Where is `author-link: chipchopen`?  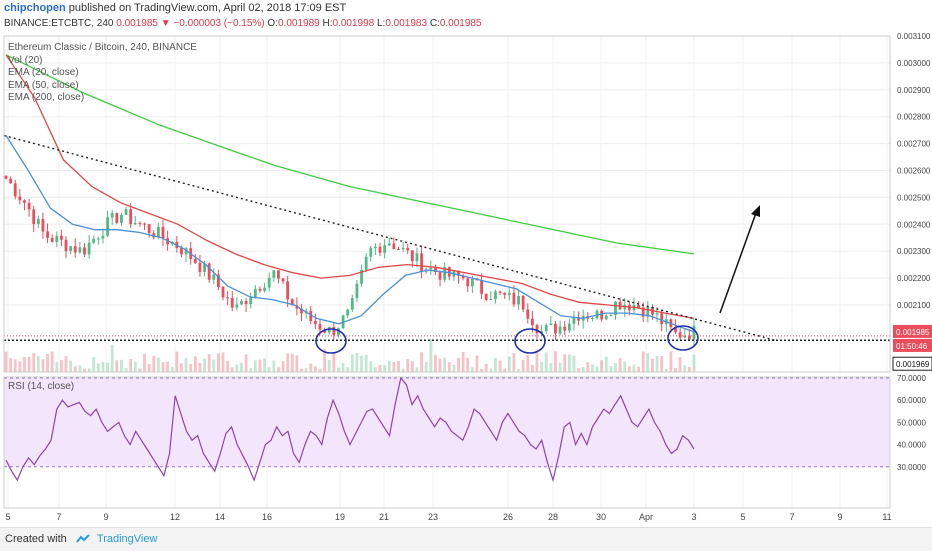 author-link: chipchopen is located at coordinates (35, 8).